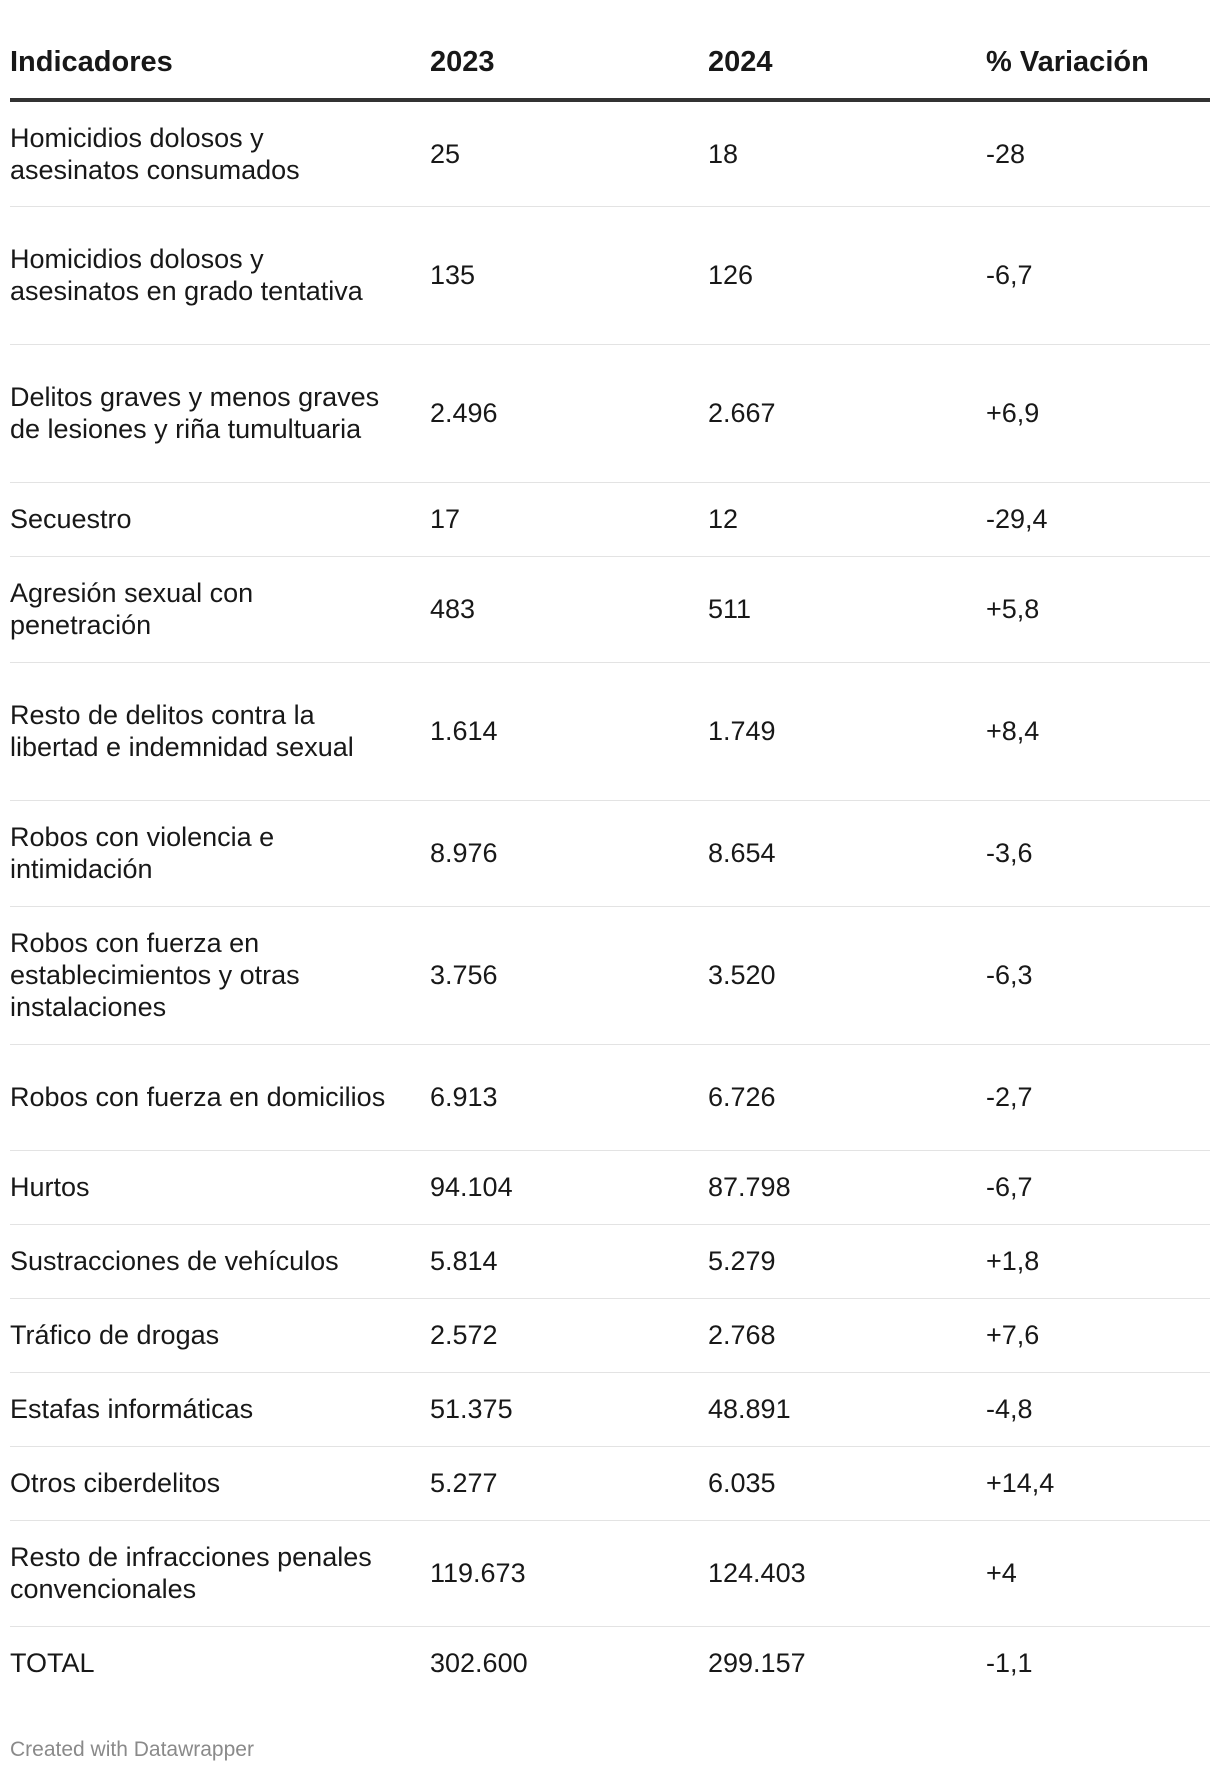 This screenshot has width=1220, height=1776. What do you see at coordinates (1009, 1663) in the screenshot?
I see `cell-variacion: -1,1` at bounding box center [1009, 1663].